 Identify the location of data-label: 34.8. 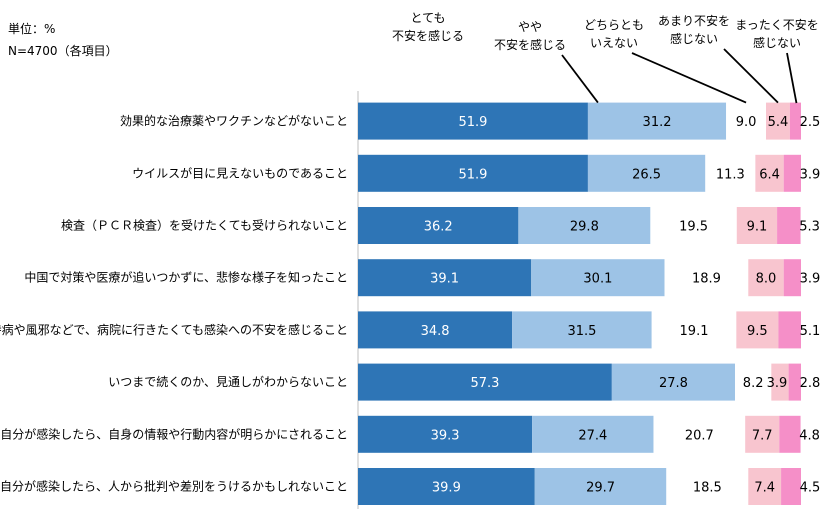
(435, 331).